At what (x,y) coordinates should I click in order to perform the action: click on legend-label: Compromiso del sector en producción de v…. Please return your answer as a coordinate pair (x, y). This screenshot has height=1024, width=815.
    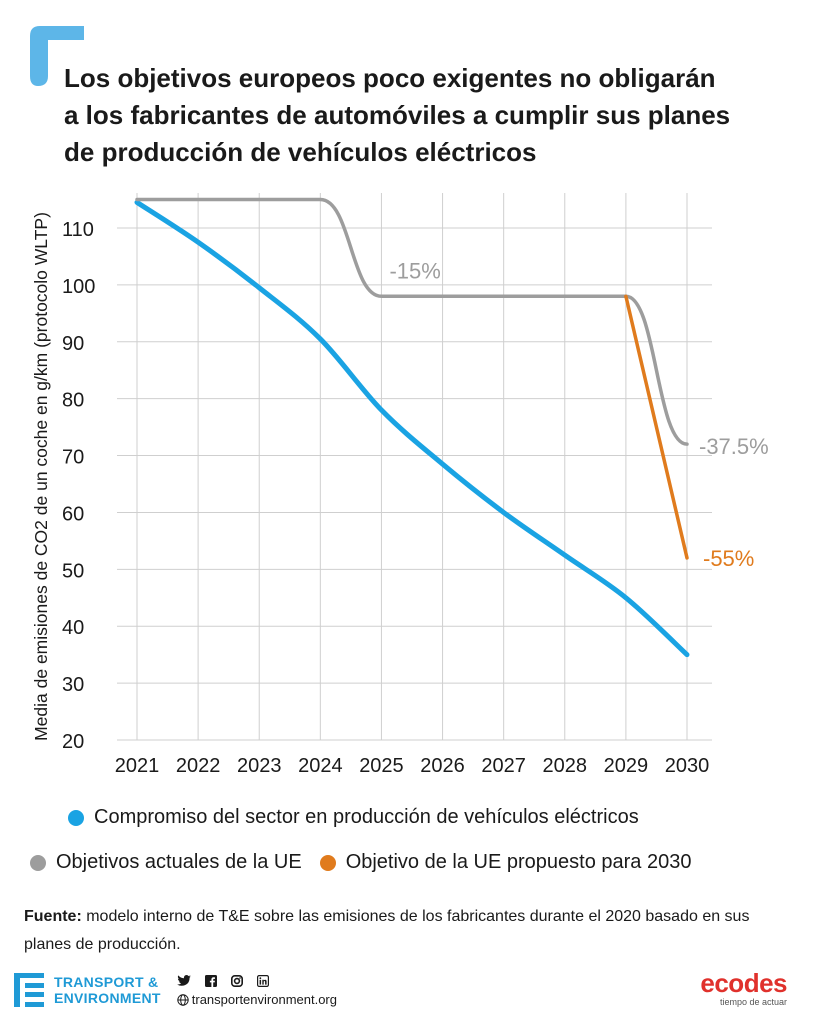
    Looking at the image, I should click on (366, 817).